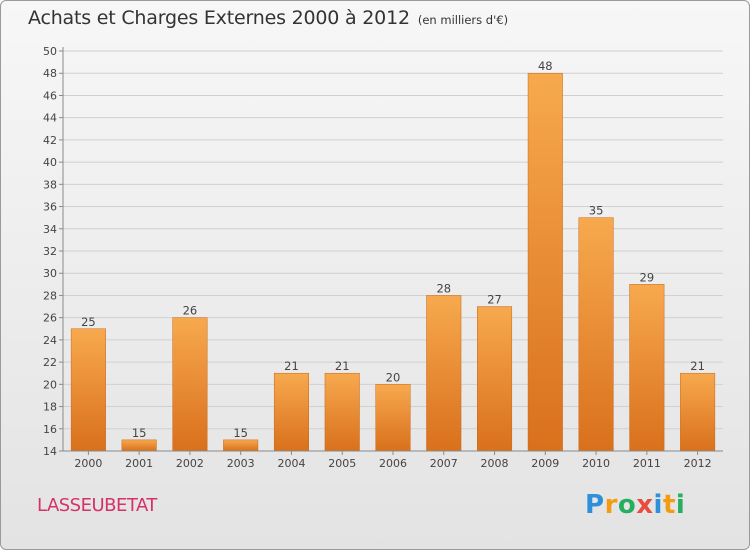  I want to click on bar-2005, so click(342, 412).